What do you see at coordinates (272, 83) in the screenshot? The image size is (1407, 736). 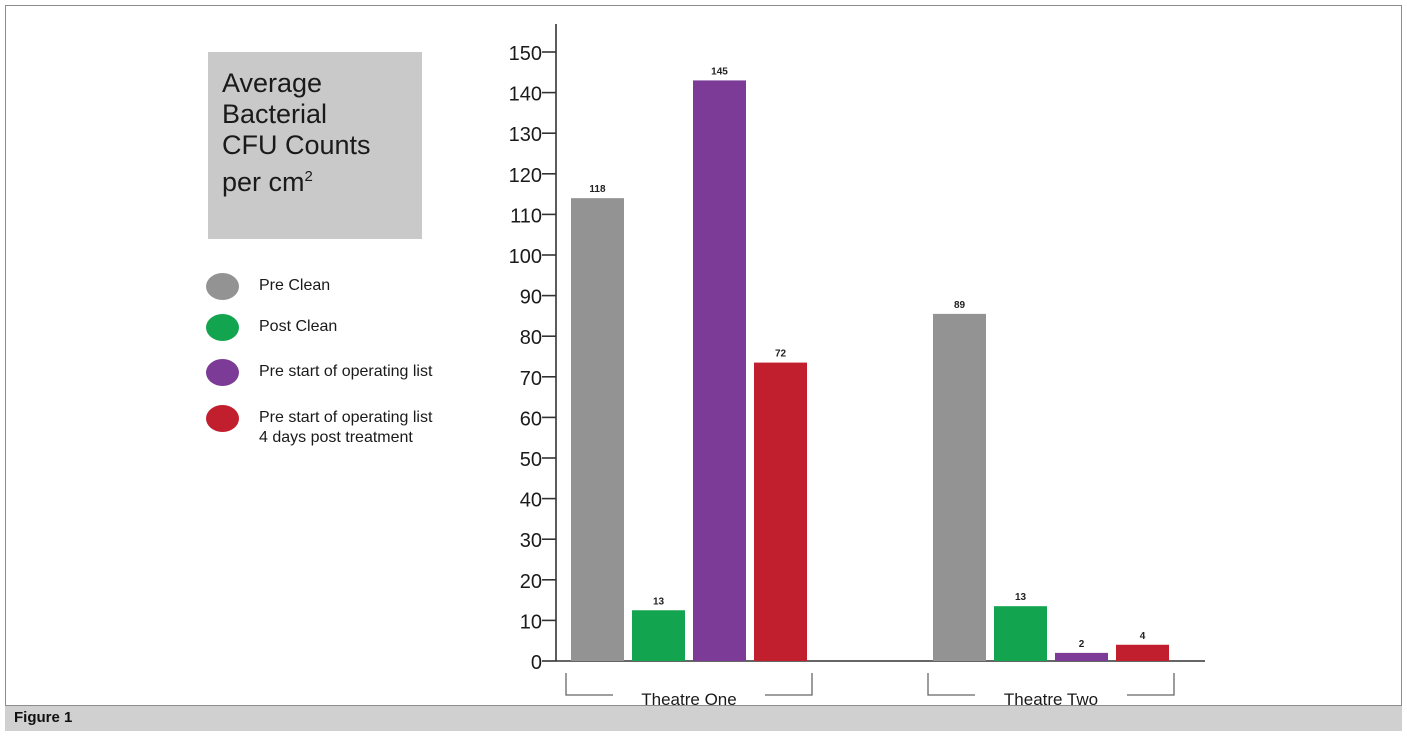 I see `chart-title-line-1: Average` at bounding box center [272, 83].